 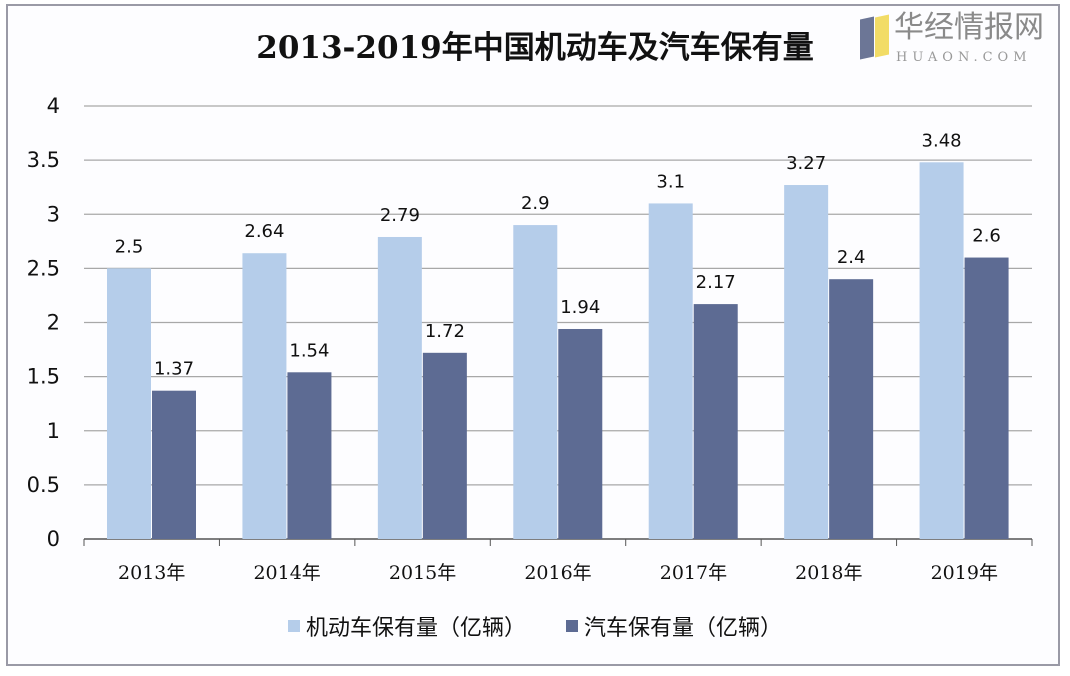 I want to click on data-label: 1.72, so click(x=445, y=331).